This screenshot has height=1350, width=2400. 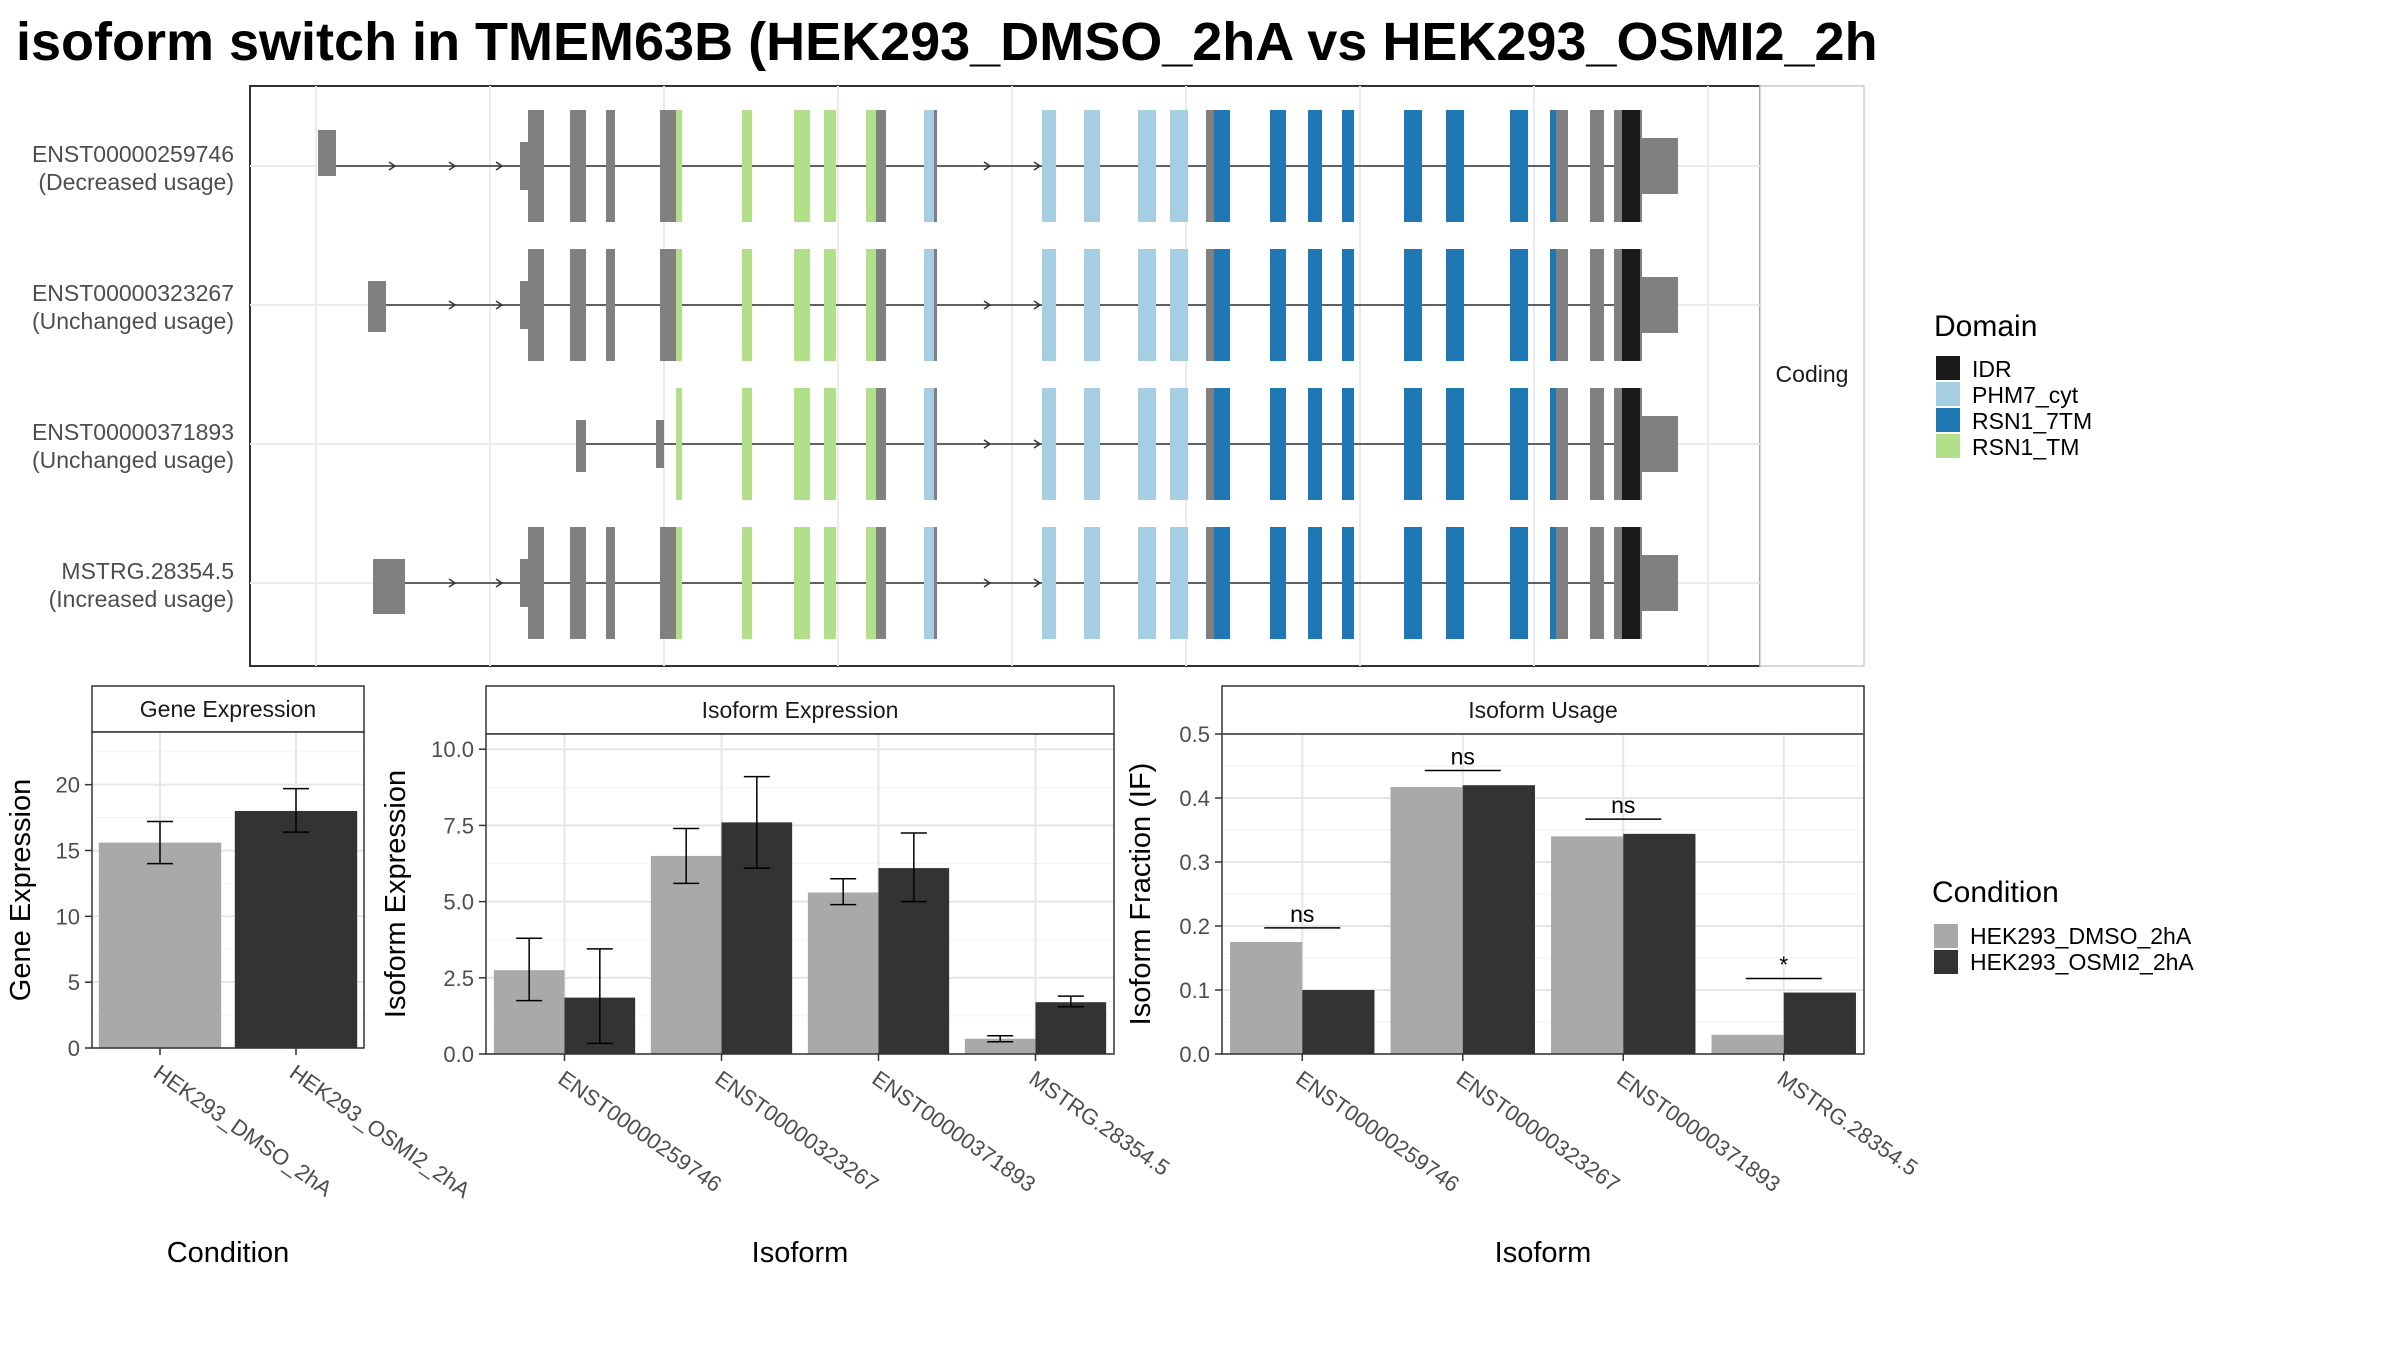 What do you see at coordinates (1538, 1131) in the screenshot?
I see `x-tick-label: ENST00000323267` at bounding box center [1538, 1131].